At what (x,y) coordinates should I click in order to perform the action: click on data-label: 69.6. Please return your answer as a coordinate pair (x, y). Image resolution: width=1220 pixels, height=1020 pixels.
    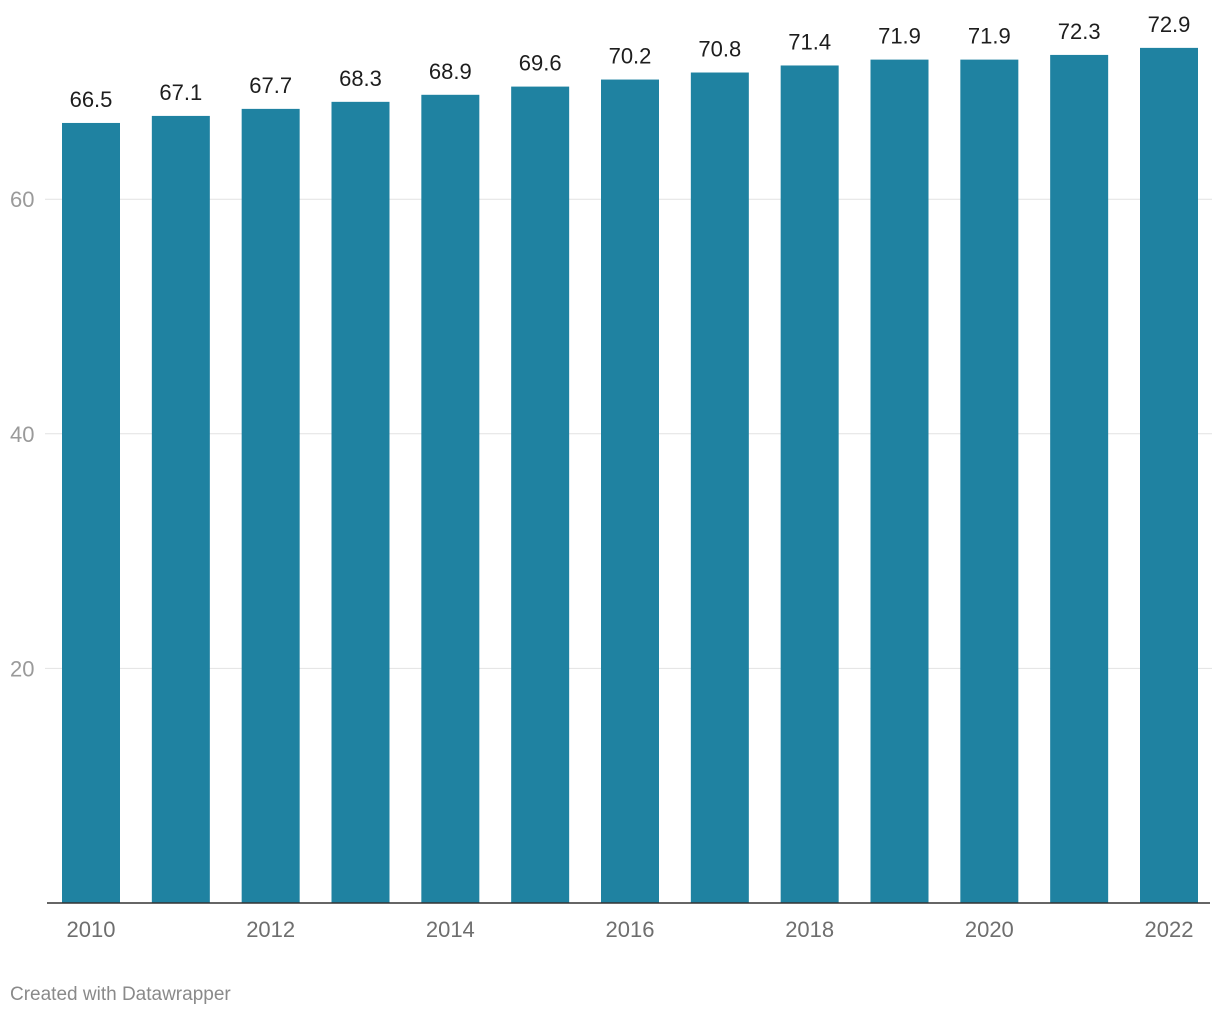
    Looking at the image, I should click on (540, 63).